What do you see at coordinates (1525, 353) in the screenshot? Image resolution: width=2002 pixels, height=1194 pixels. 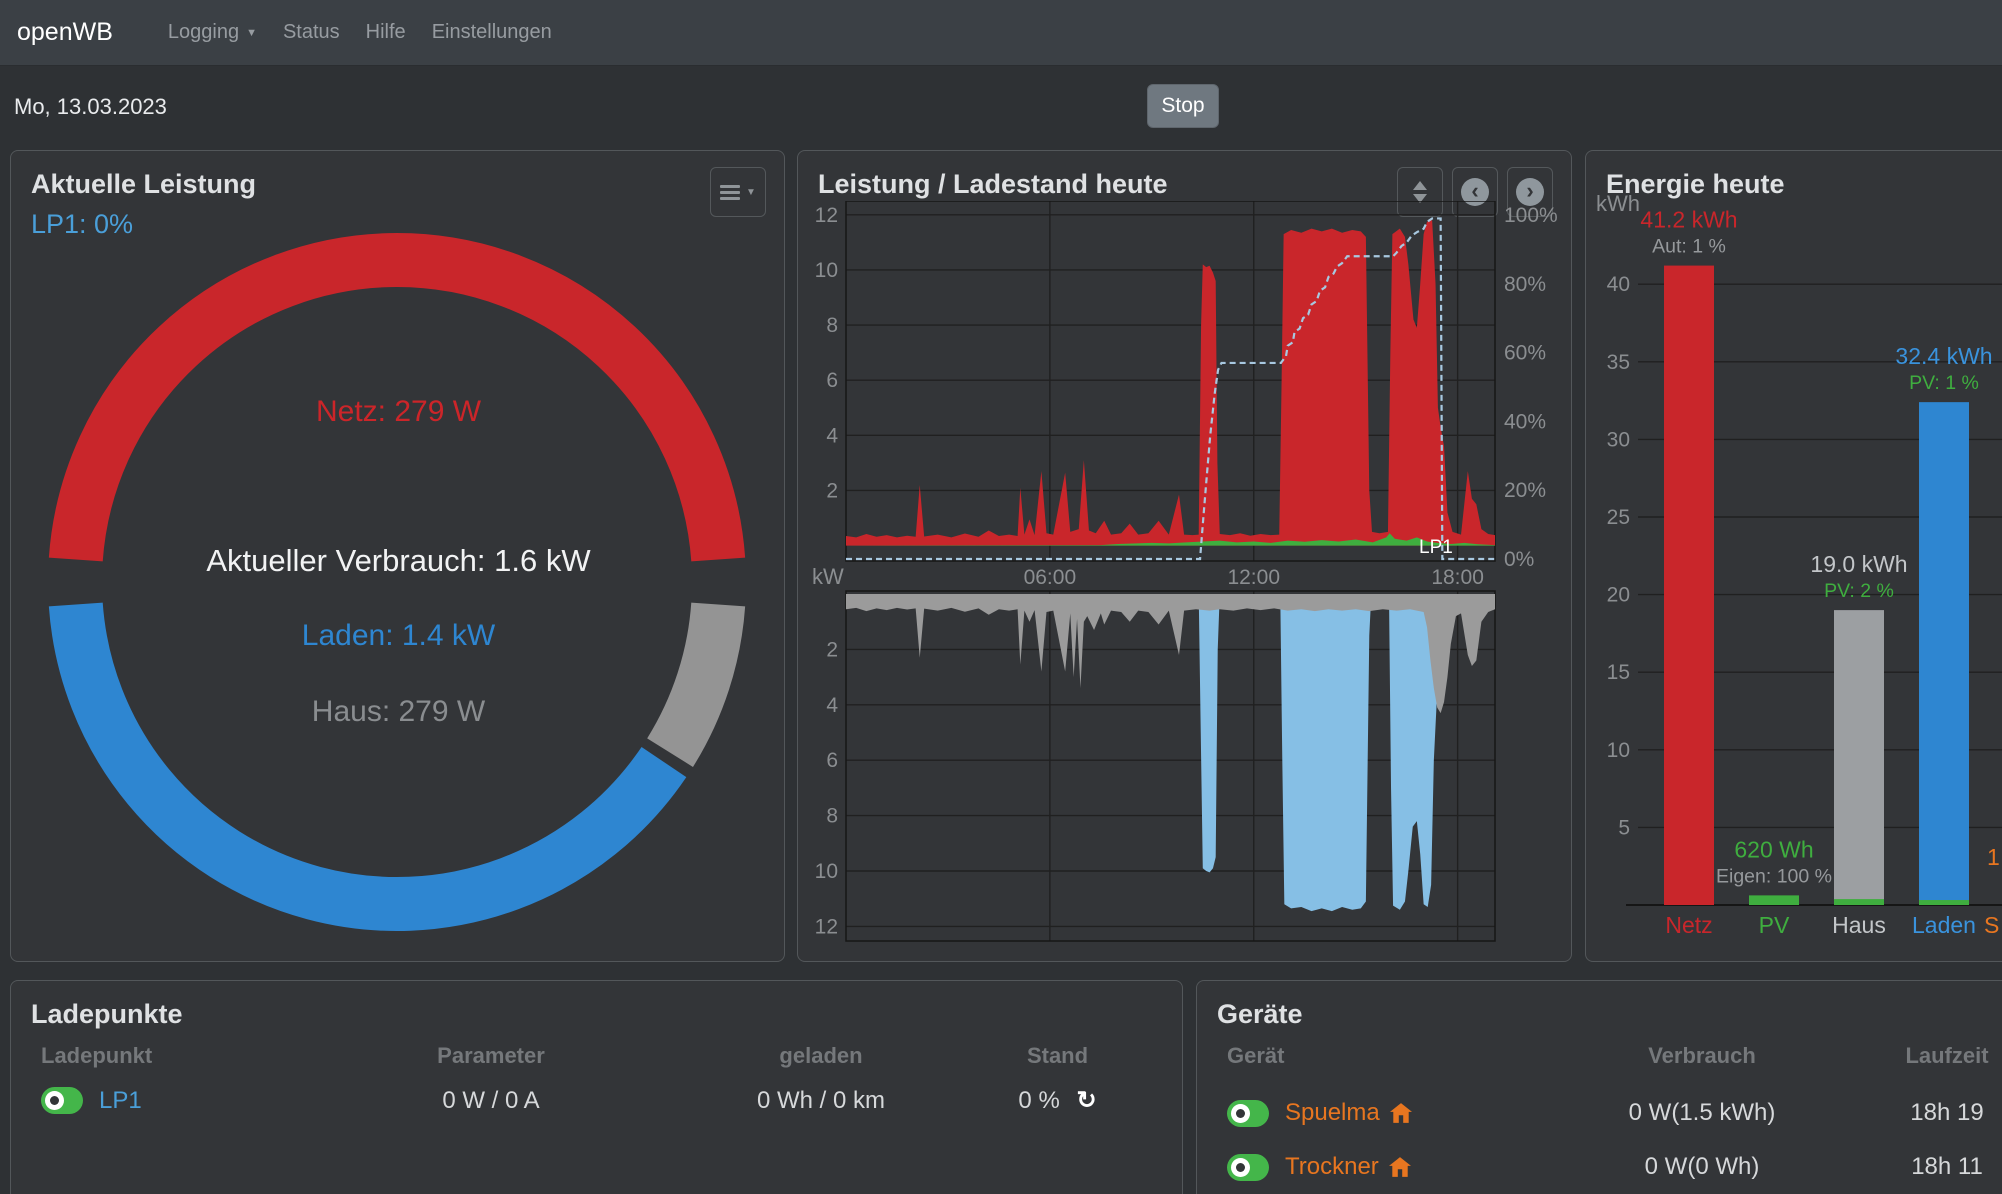 I see `svg-text: 60%` at bounding box center [1525, 353].